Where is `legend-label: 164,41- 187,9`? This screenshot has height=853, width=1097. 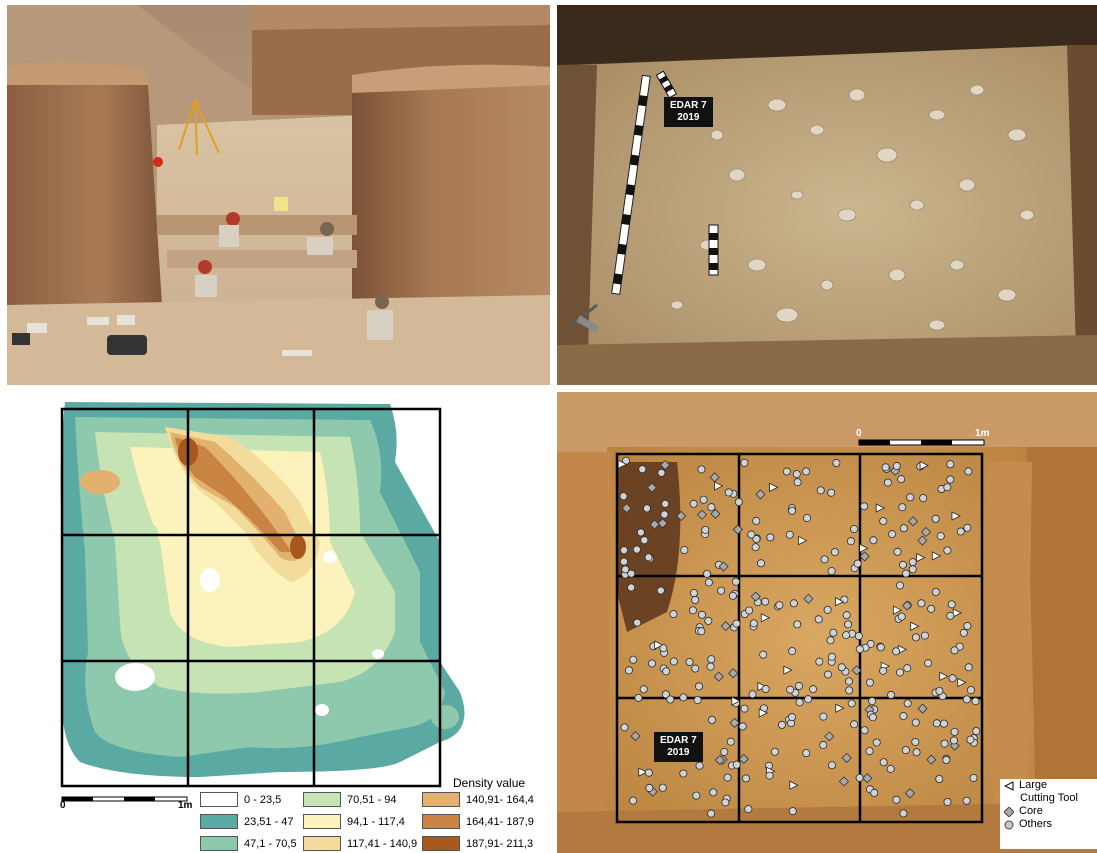
legend-label: 164,41- 187,9 is located at coordinates (500, 821).